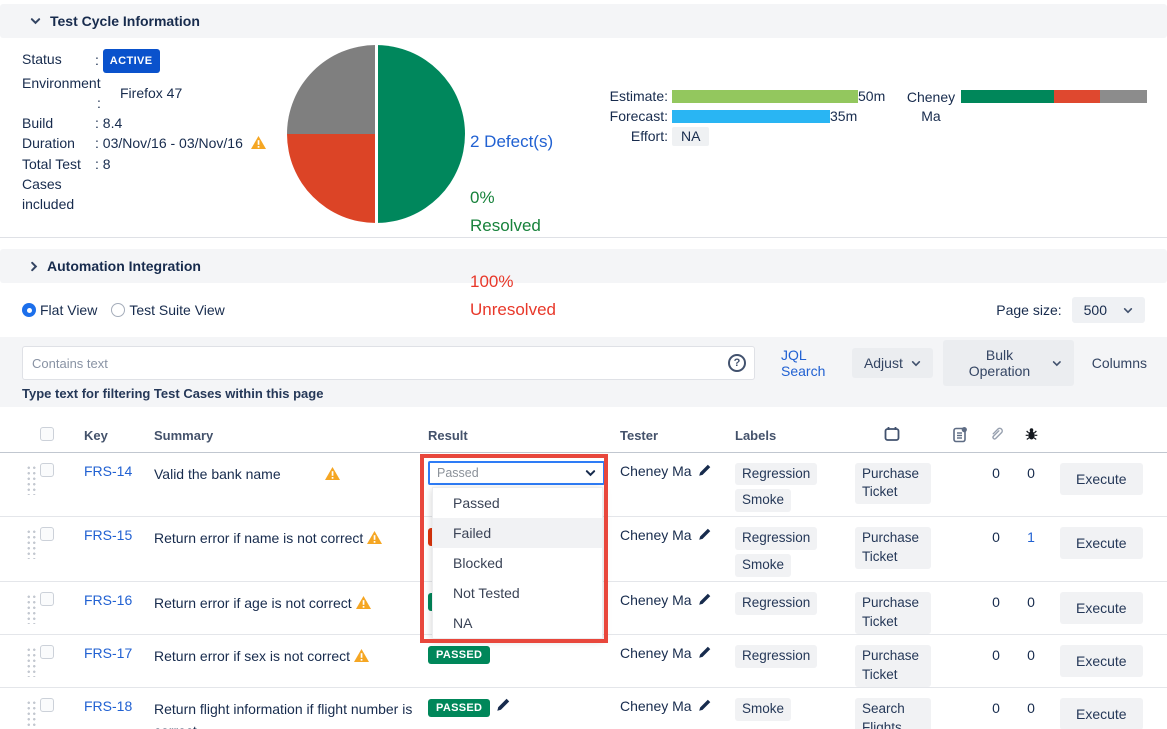 The width and height of the screenshot is (1167, 729). I want to click on section-header-test-cycle-information: Test Cycle Information, so click(583, 21).